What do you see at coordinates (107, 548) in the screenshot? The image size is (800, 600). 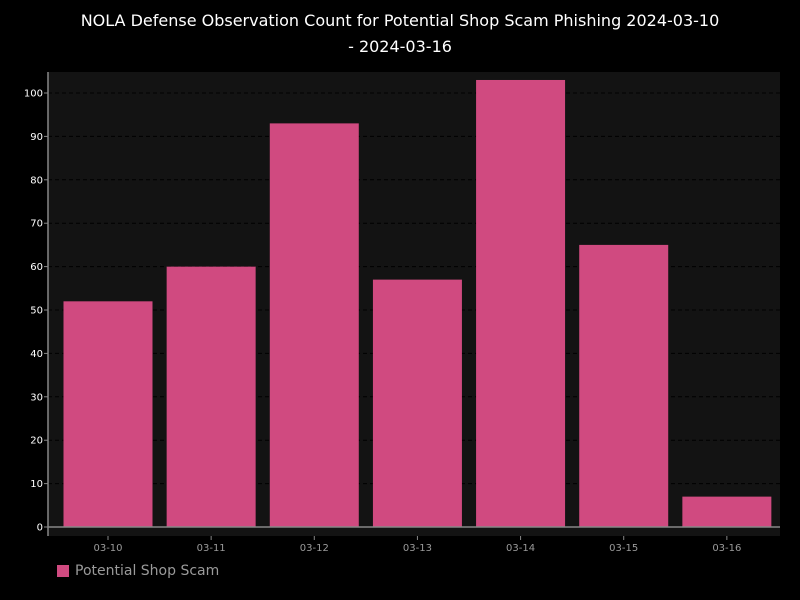 I see `x-tick-label: 03-10` at bounding box center [107, 548].